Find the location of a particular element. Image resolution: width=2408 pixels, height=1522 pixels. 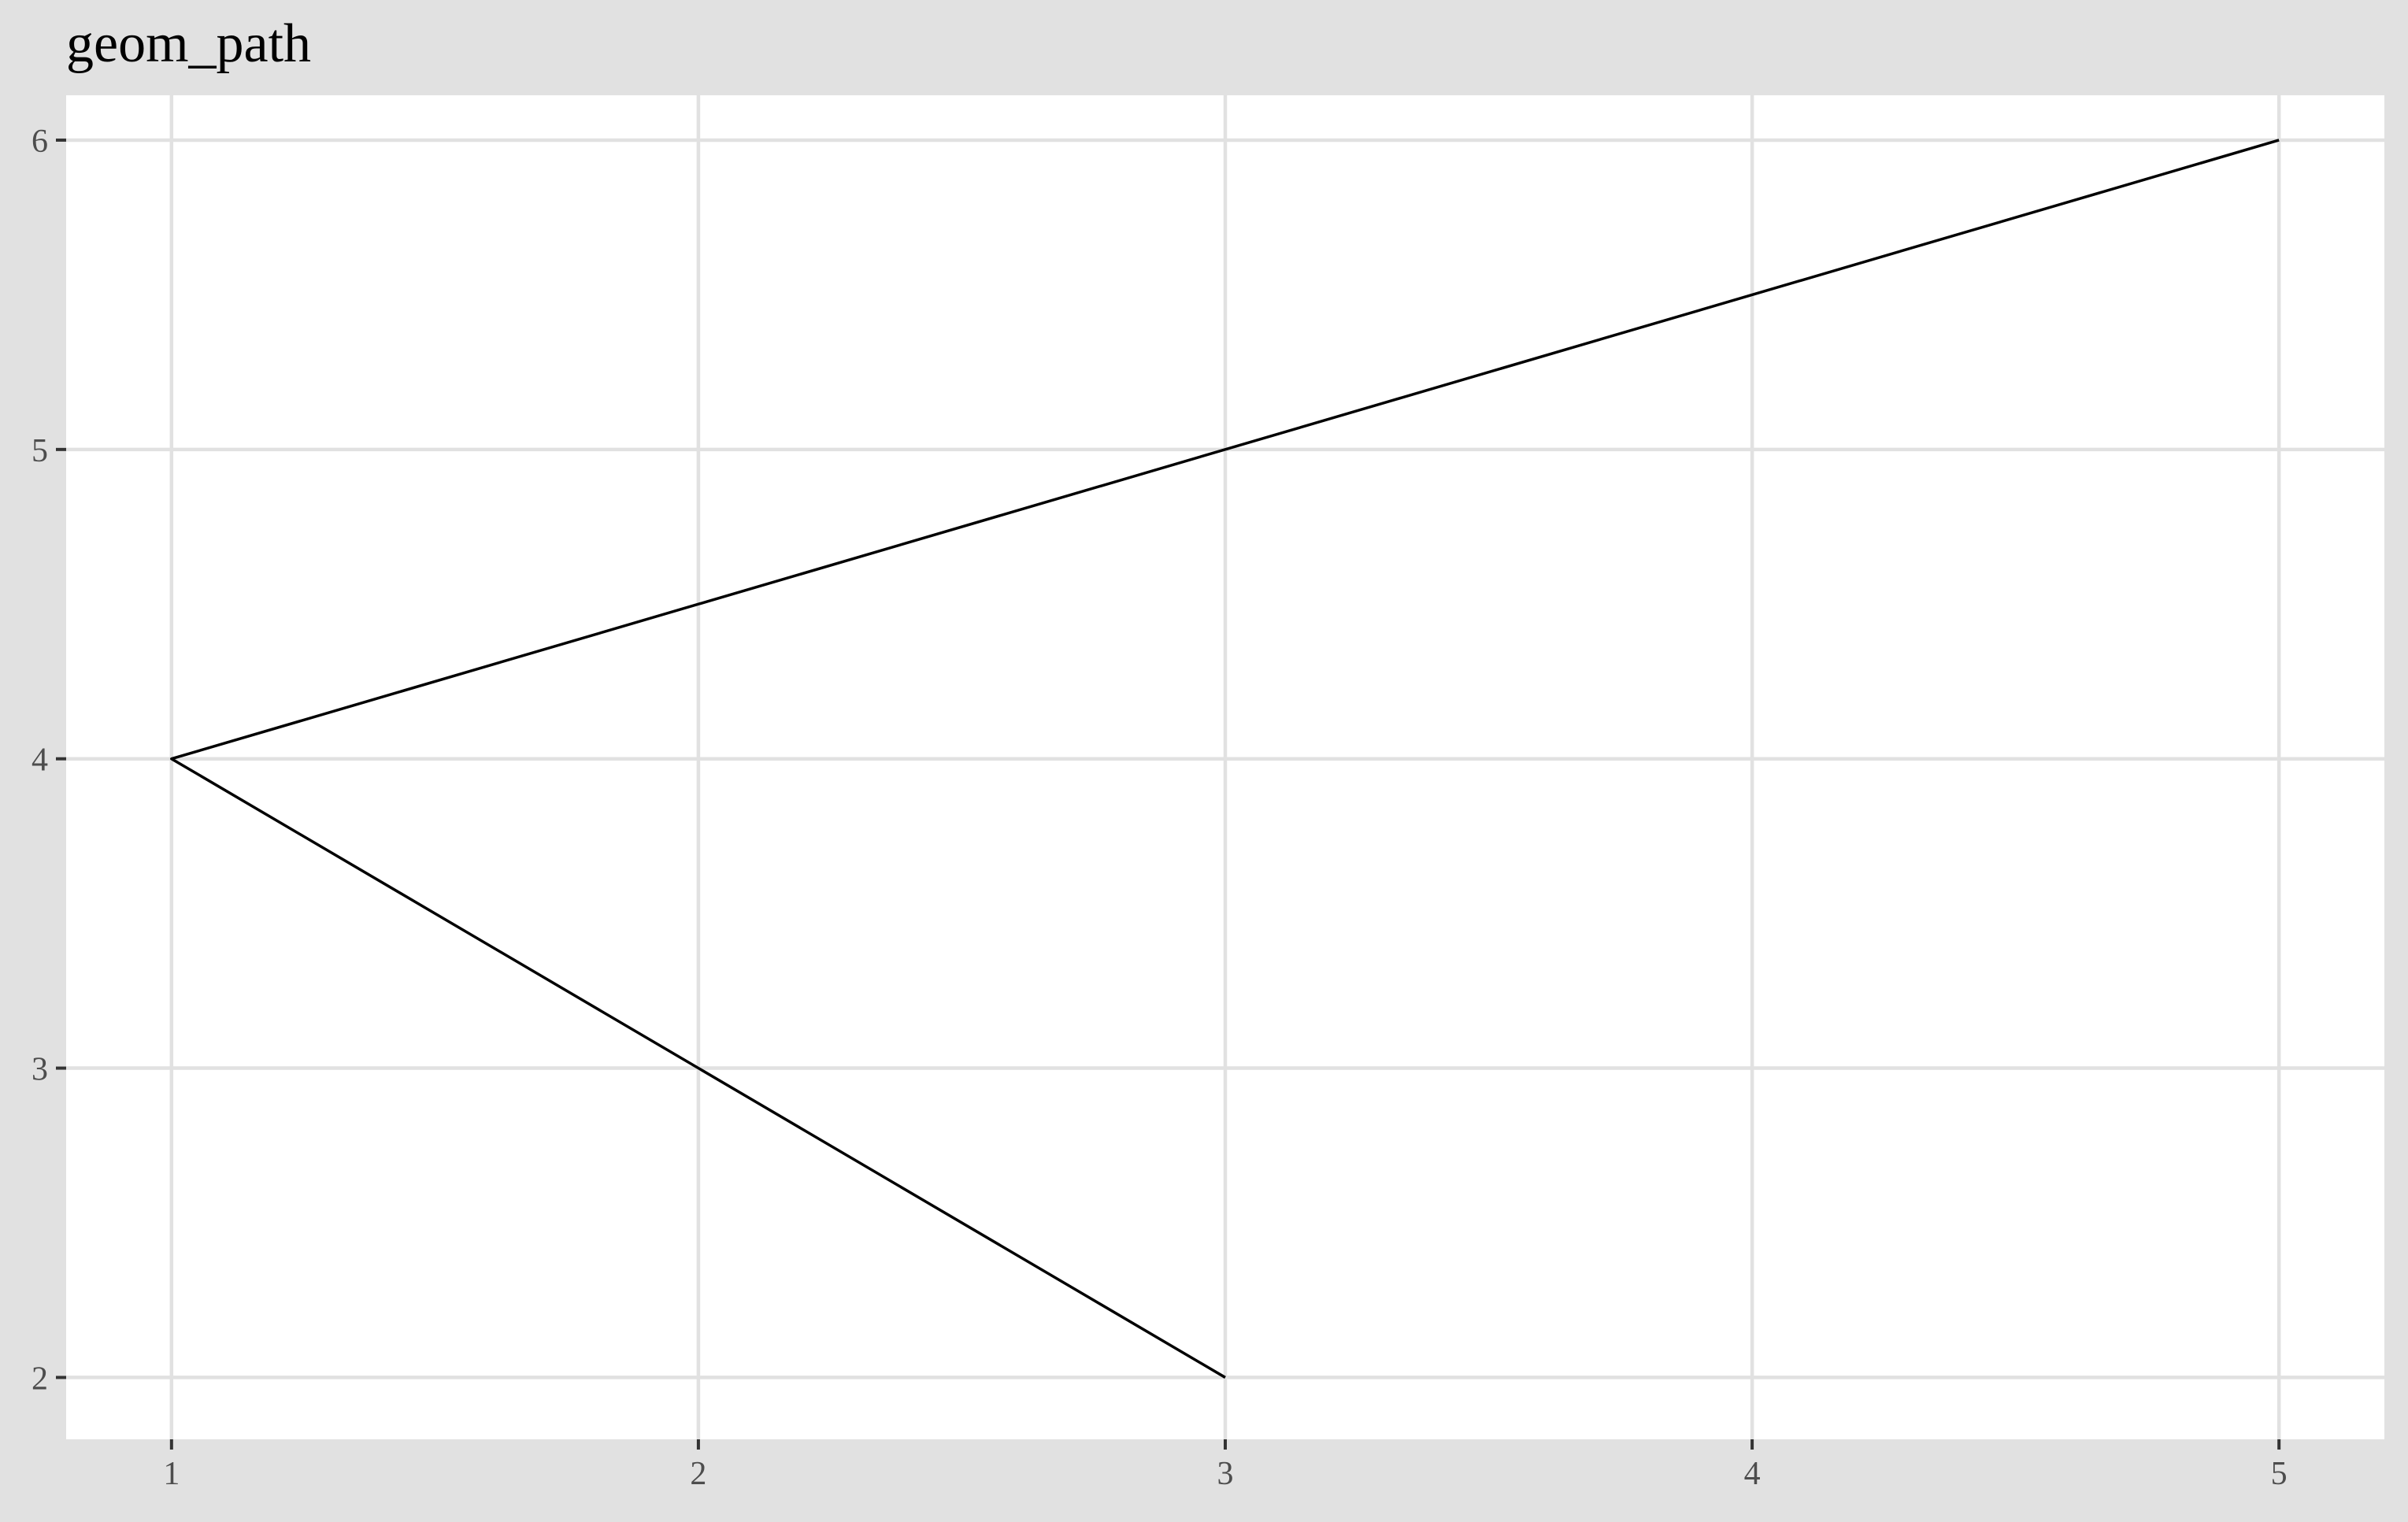

y-tick-label-4: 6 is located at coordinates (39, 142).